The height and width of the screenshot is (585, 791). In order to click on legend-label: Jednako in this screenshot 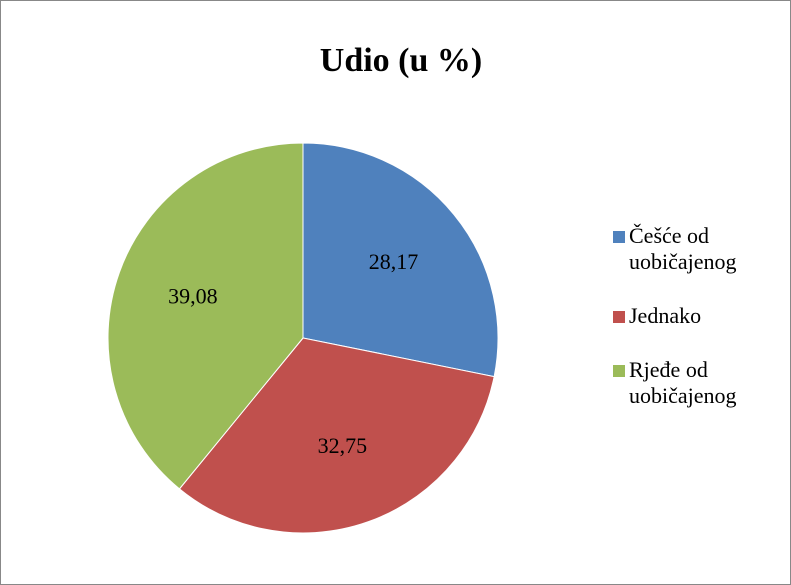, I will do `click(665, 315)`.